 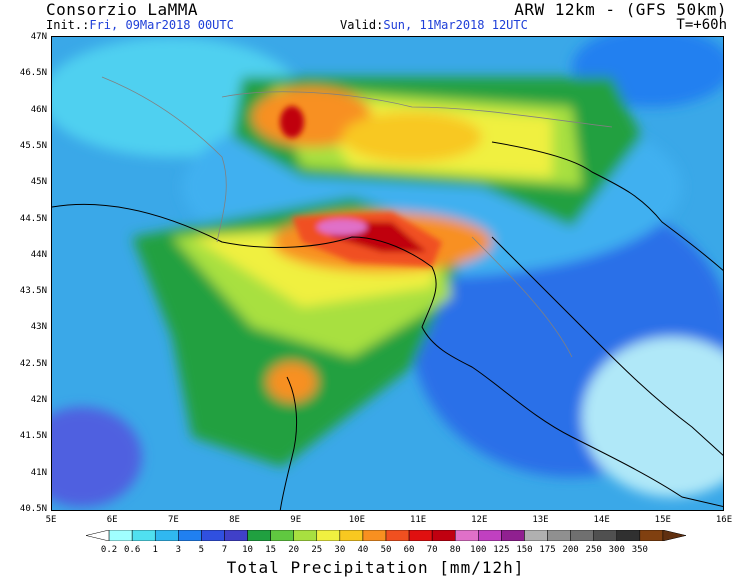 What do you see at coordinates (524, 550) in the screenshot?
I see `colorbar-tick-label: 150` at bounding box center [524, 550].